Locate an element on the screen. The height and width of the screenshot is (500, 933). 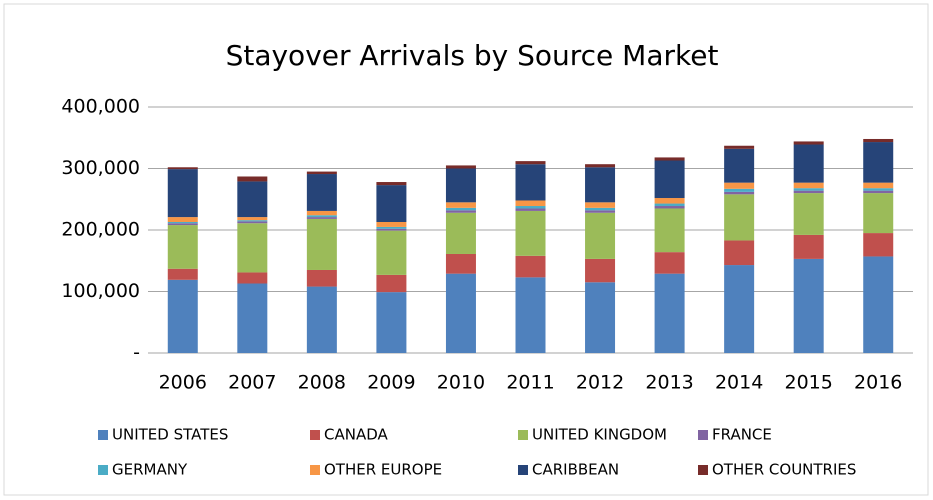
x-tick-label: 2012 is located at coordinates (600, 383).